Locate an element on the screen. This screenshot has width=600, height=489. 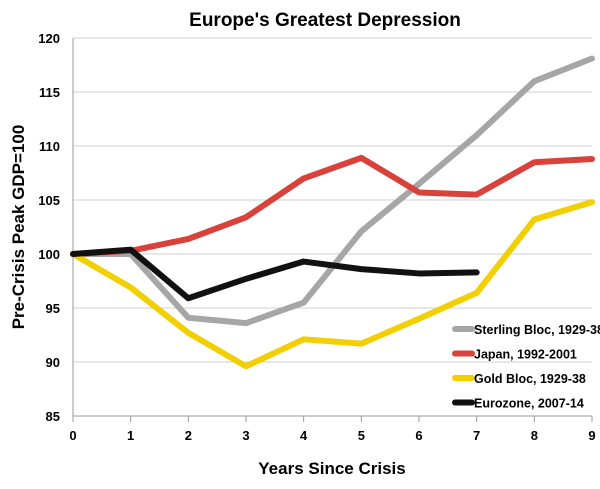
legend-label: Sterling Bloc, 1929-38 is located at coordinates (537, 330).